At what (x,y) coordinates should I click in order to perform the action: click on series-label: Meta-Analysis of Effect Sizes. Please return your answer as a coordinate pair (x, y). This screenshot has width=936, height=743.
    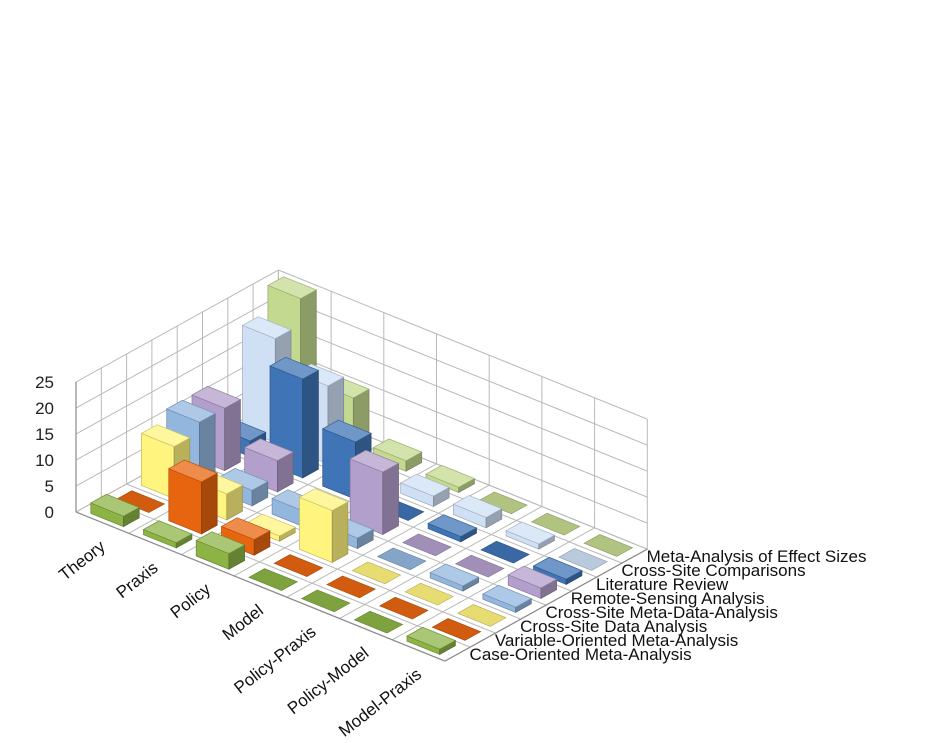
    Looking at the image, I should click on (757, 556).